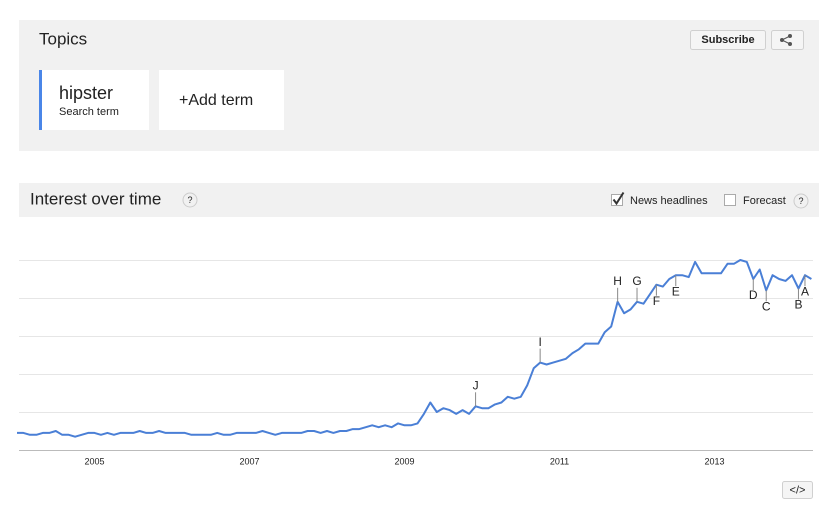 This screenshot has height=526, width=833. Describe the element at coordinates (805, 291) in the screenshot. I see `annotation-label: A` at that location.